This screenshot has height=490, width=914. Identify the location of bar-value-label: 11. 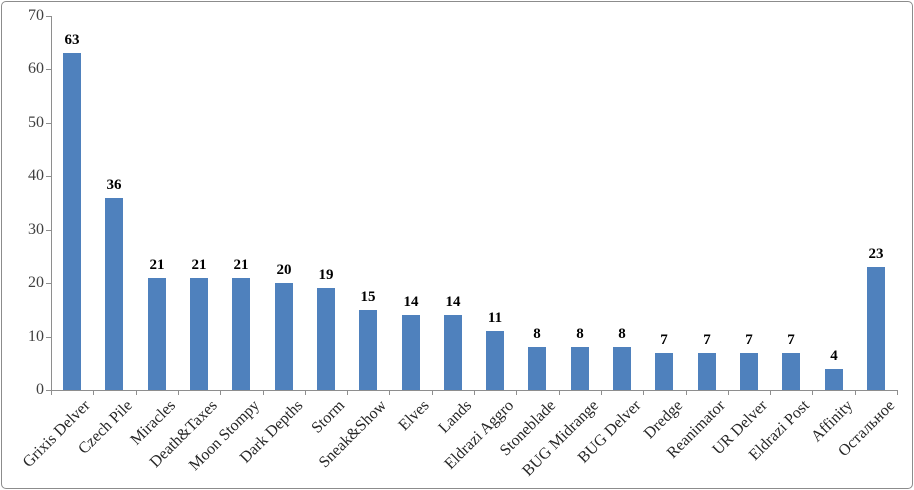
(495, 318).